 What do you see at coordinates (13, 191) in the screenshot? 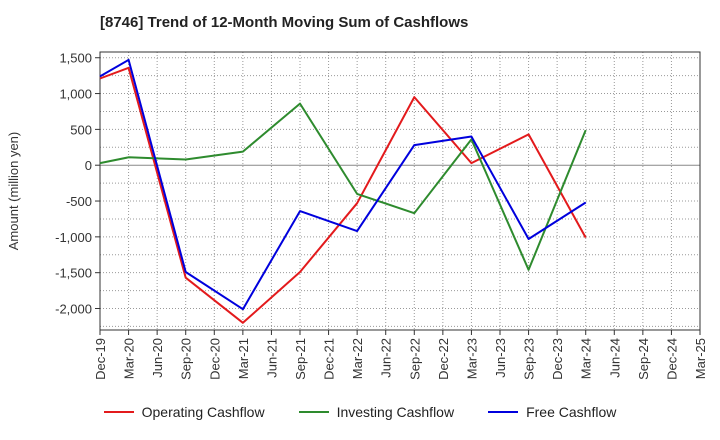
I see `y-axis-label: Amount (million yen)` at bounding box center [13, 191].